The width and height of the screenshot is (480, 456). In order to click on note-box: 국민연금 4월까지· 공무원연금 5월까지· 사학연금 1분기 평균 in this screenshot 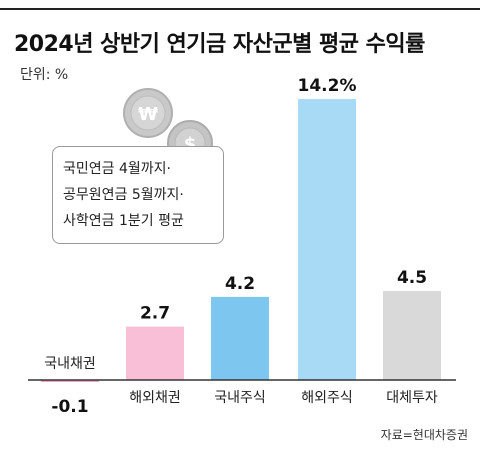, I will do `click(138, 195)`.